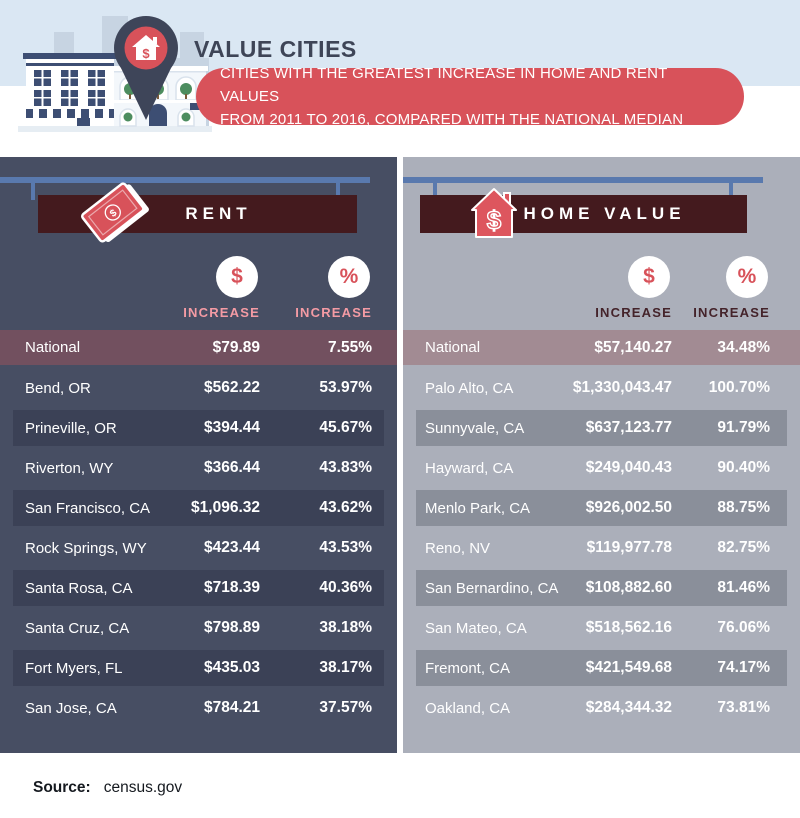 This screenshot has width=800, height=818. I want to click on amount-cell: $637,123.77, so click(628, 427).